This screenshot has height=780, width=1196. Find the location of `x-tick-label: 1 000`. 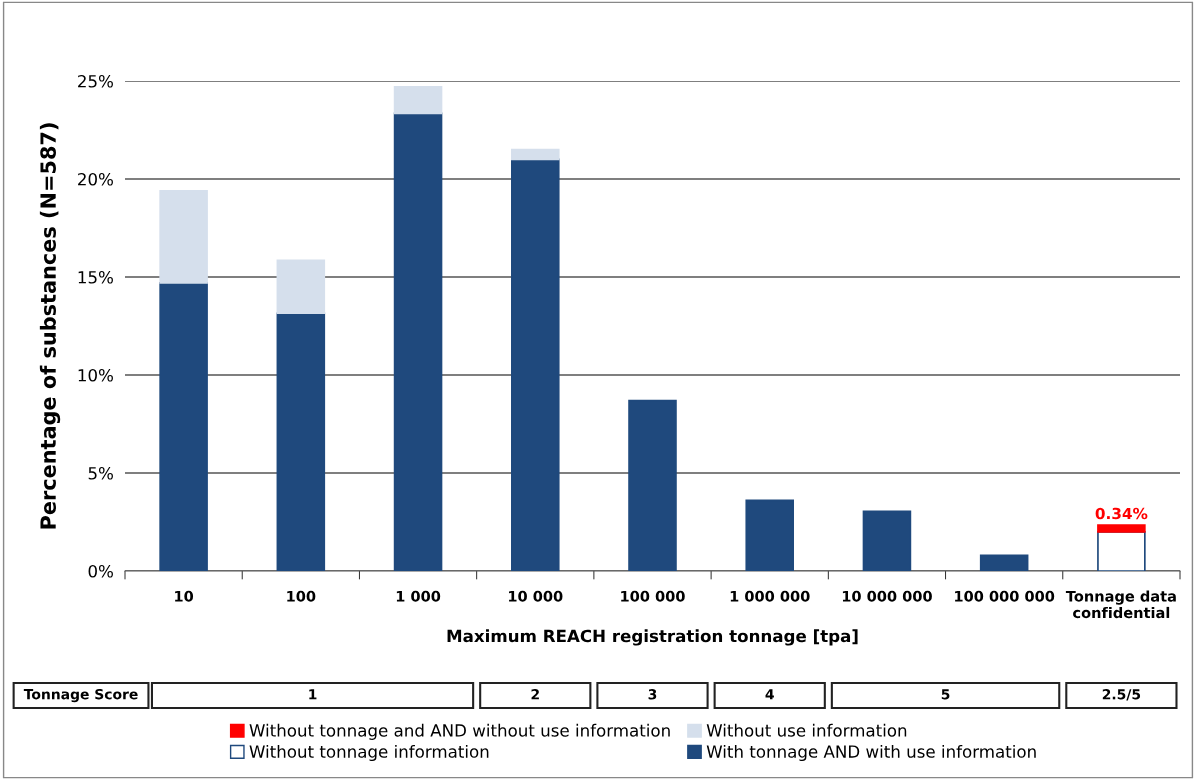

x-tick-label: 1 000 is located at coordinates (418, 596).